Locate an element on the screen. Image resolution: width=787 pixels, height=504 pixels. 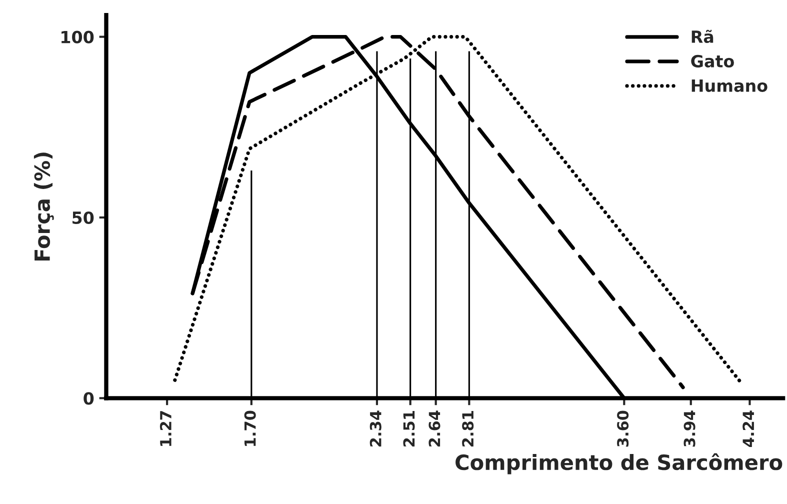
x-tick-label: 2.64 is located at coordinates (434, 428).